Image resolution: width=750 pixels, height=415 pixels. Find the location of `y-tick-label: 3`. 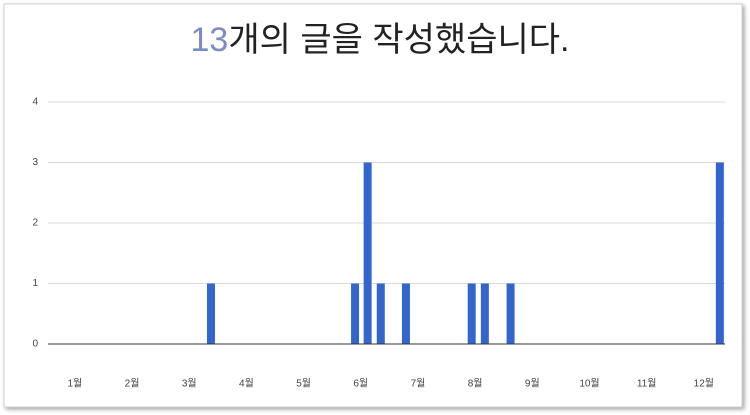

y-tick-label: 3 is located at coordinates (35, 162).